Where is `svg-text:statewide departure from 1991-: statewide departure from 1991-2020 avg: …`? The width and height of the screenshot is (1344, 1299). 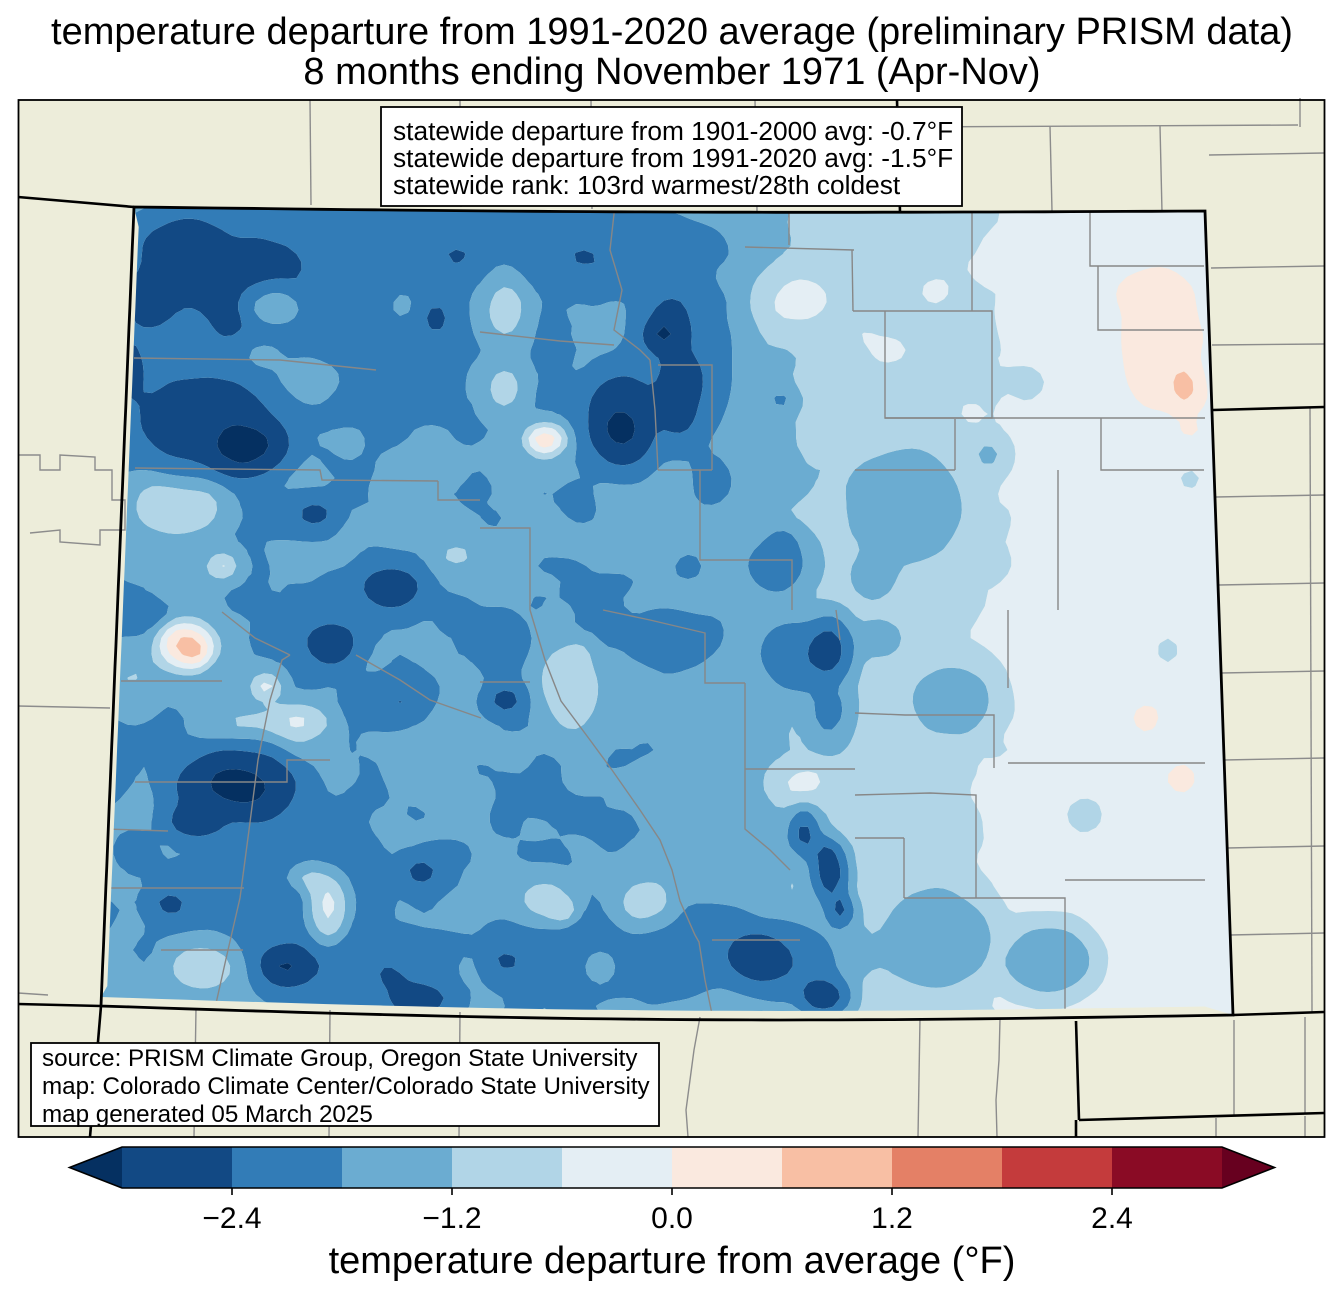 svg-text:statewide departure from 1991-: statewide departure from 1991-2020 avg: … is located at coordinates (673, 158).